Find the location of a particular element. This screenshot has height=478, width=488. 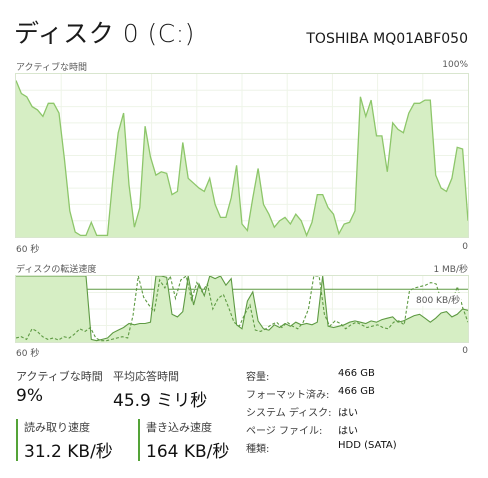

read-speed-indicator is located at coordinates (17, 440).